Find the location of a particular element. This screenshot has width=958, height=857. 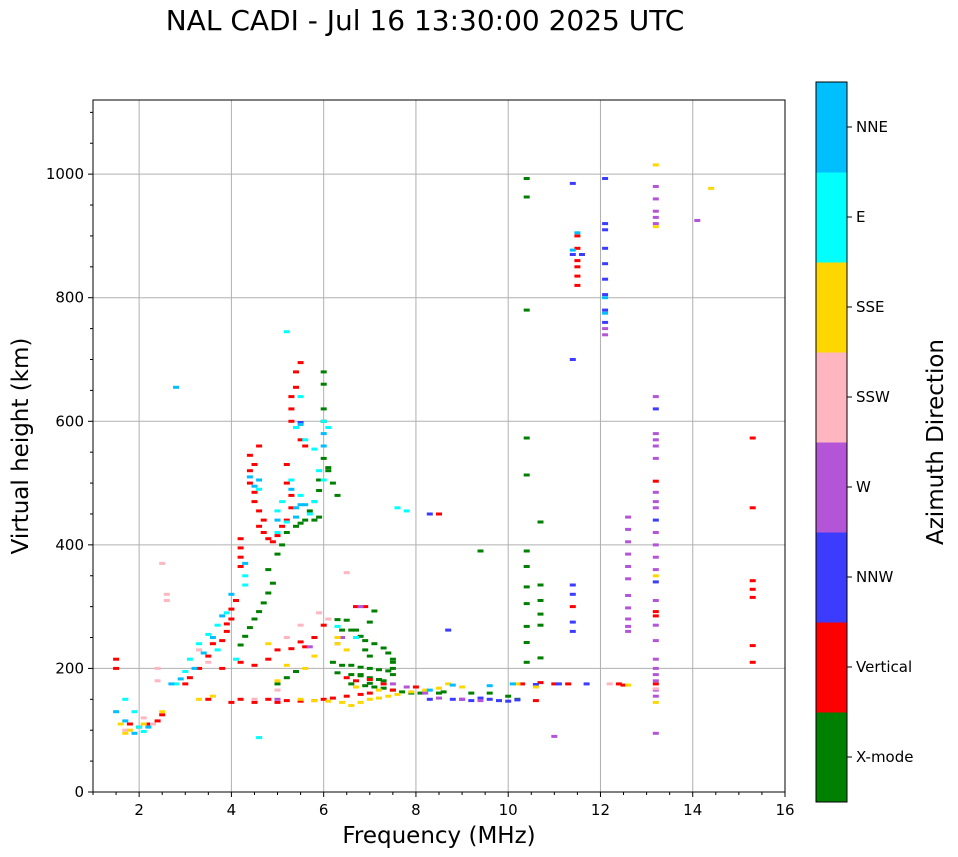

x-axis-label: Frequency (MHz) is located at coordinates (438, 836).